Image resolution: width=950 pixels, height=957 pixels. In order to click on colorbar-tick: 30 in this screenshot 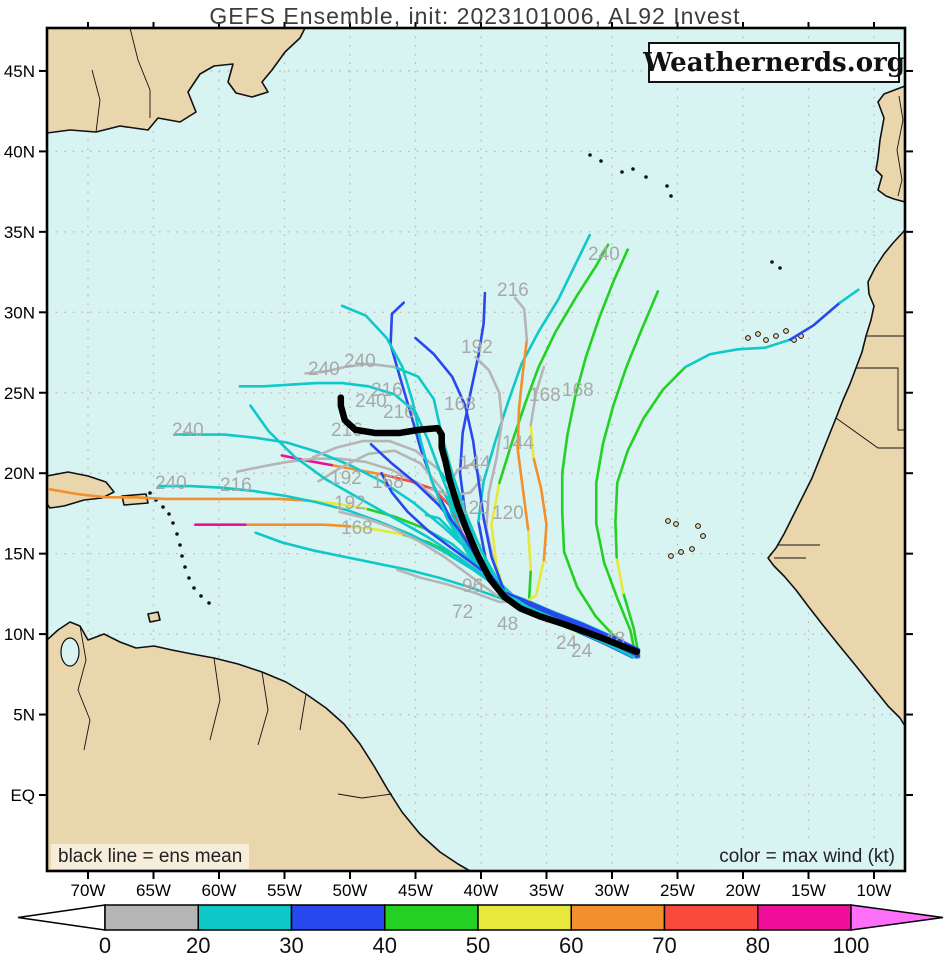, I will do `click(291, 945)`.